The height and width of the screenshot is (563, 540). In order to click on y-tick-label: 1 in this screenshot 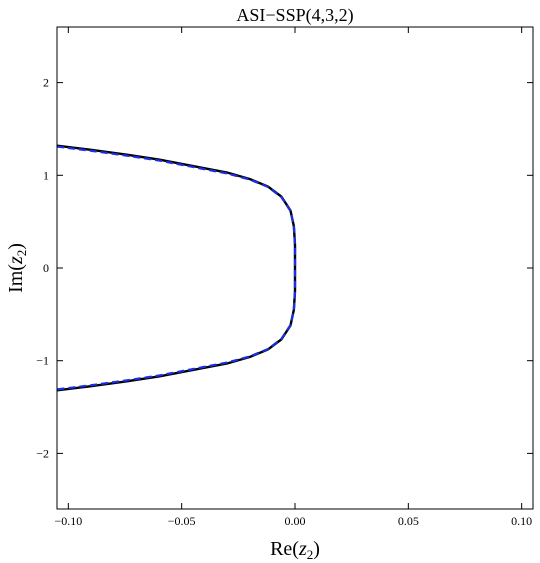, I will do `click(46, 175)`.